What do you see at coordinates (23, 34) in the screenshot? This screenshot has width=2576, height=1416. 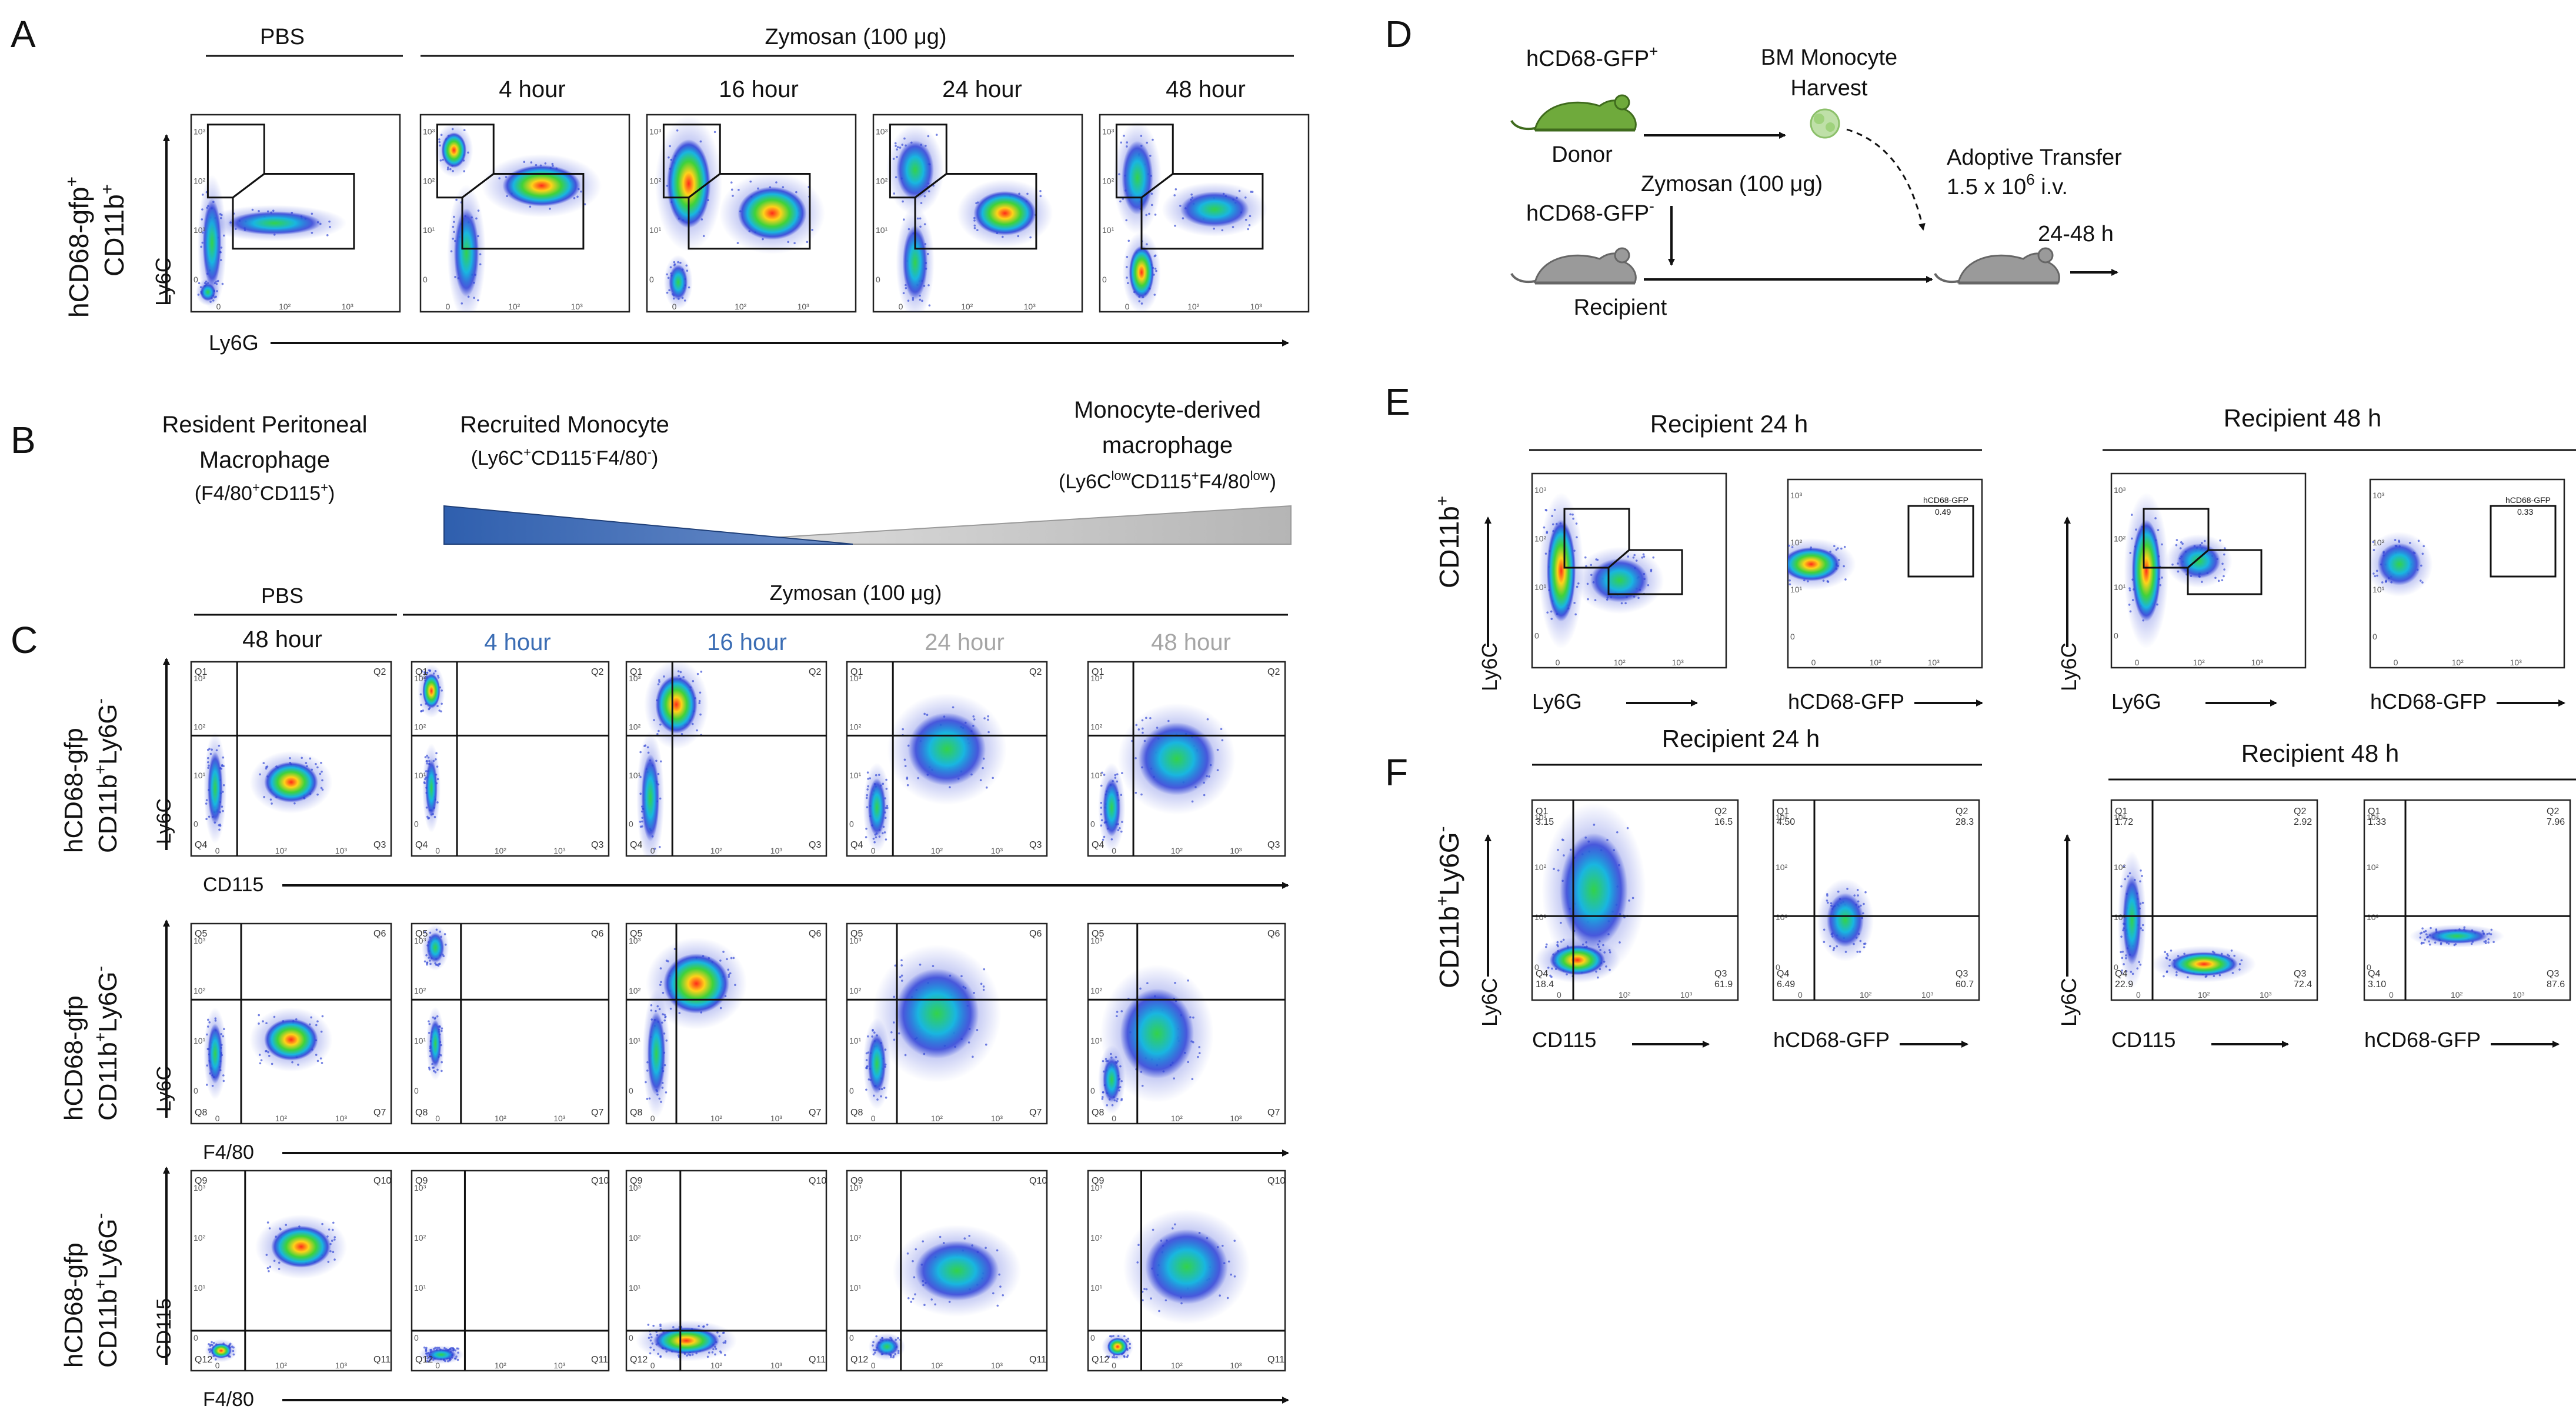 I see `panel-a-letter: A` at bounding box center [23, 34].